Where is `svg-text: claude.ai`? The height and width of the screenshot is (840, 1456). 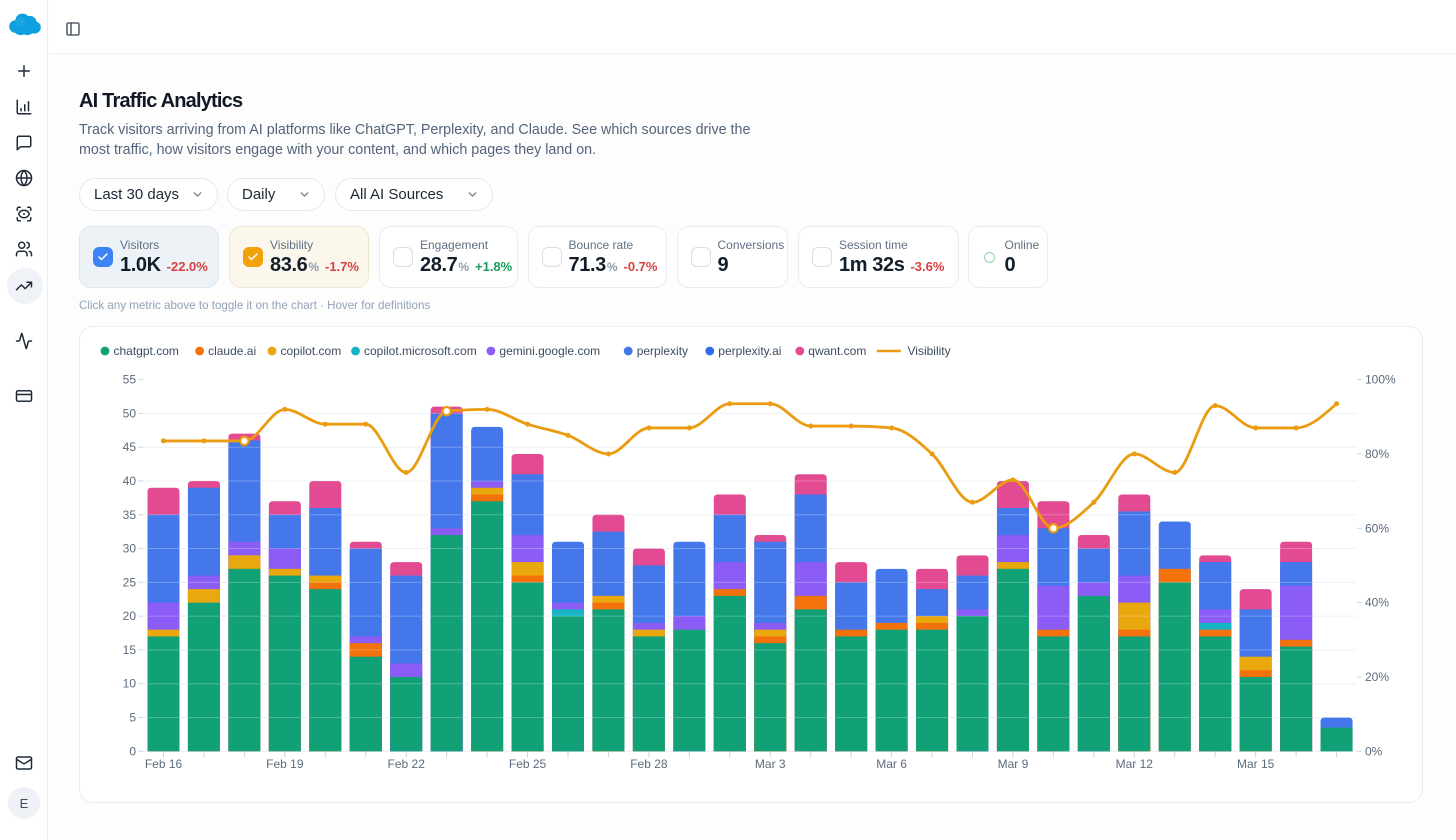 svg-text: claude.ai is located at coordinates (232, 351).